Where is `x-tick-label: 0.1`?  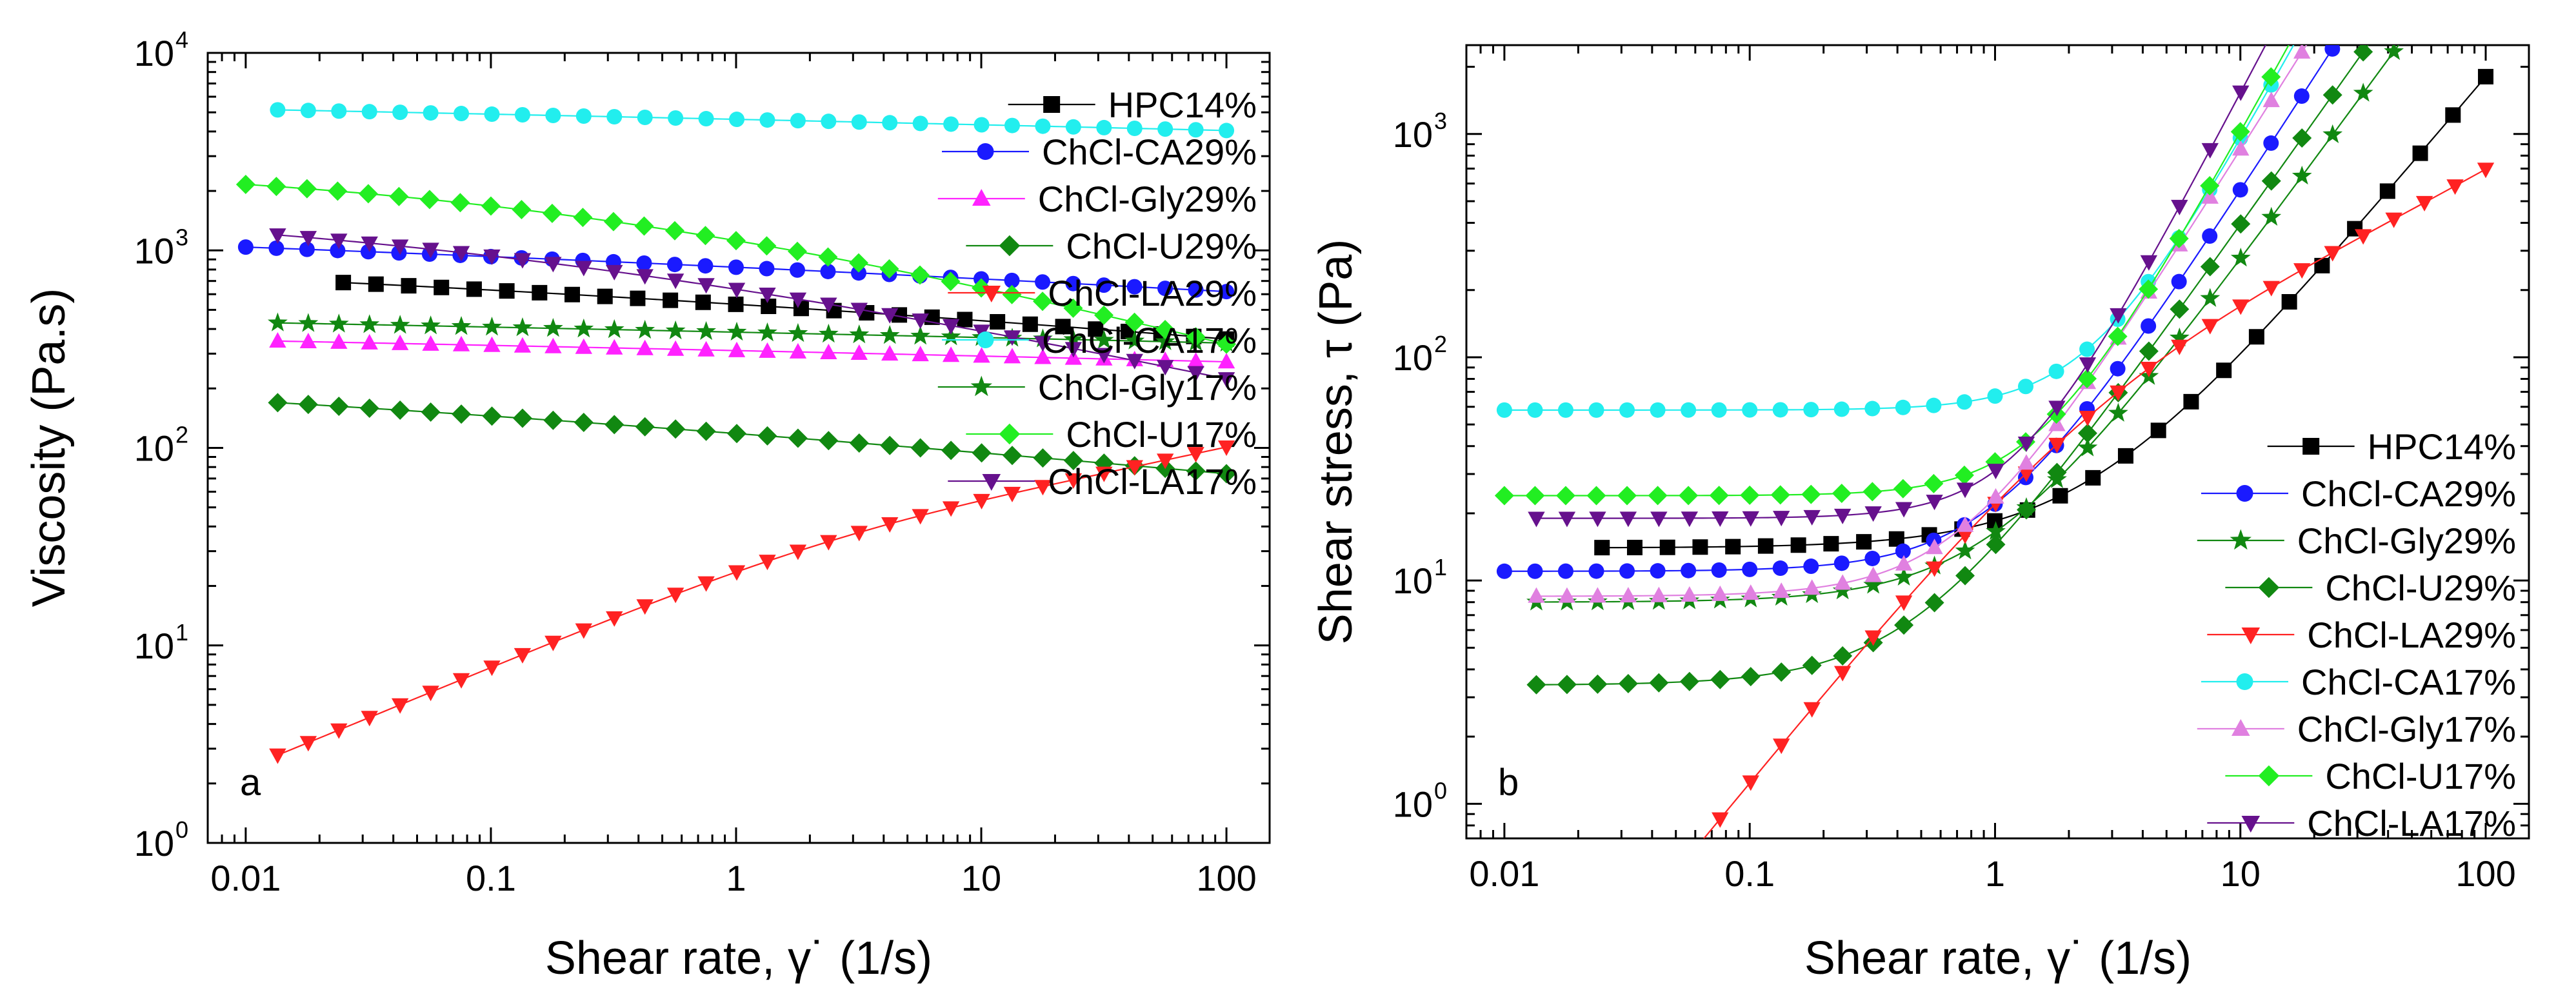
x-tick-label: 0.1 is located at coordinates (1749, 874).